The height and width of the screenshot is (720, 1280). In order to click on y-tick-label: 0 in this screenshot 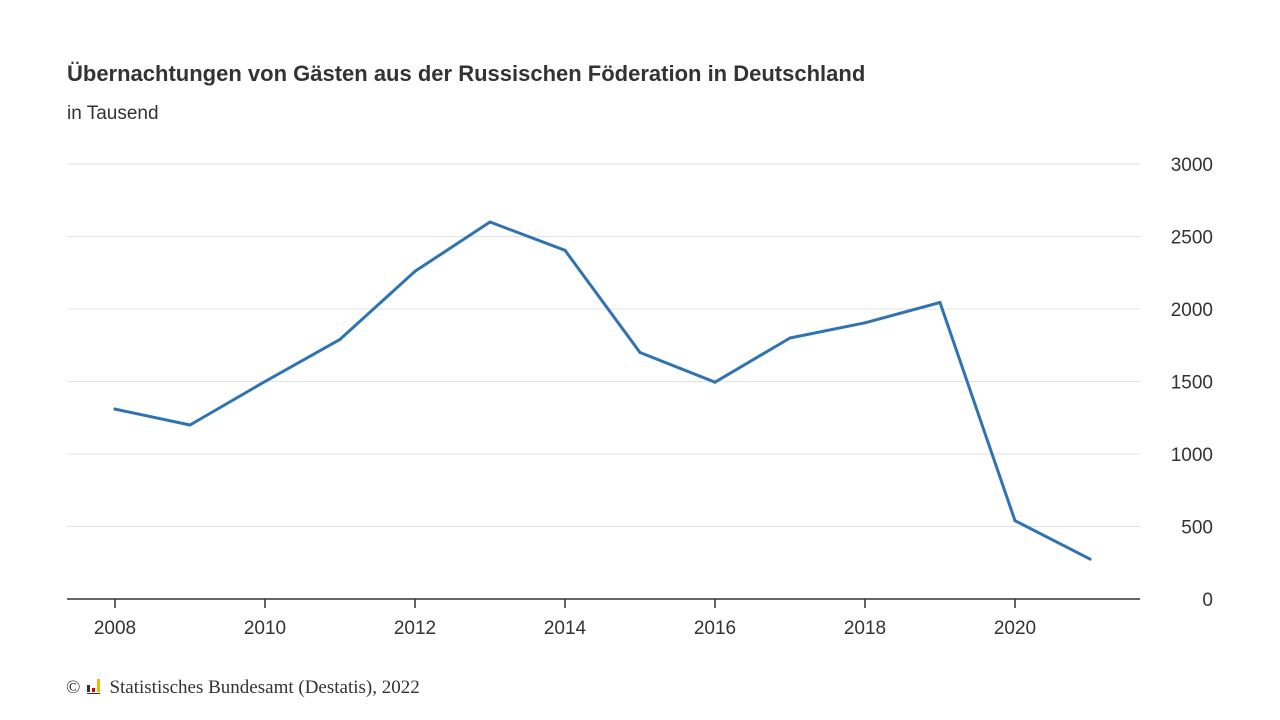, I will do `click(1207, 600)`.